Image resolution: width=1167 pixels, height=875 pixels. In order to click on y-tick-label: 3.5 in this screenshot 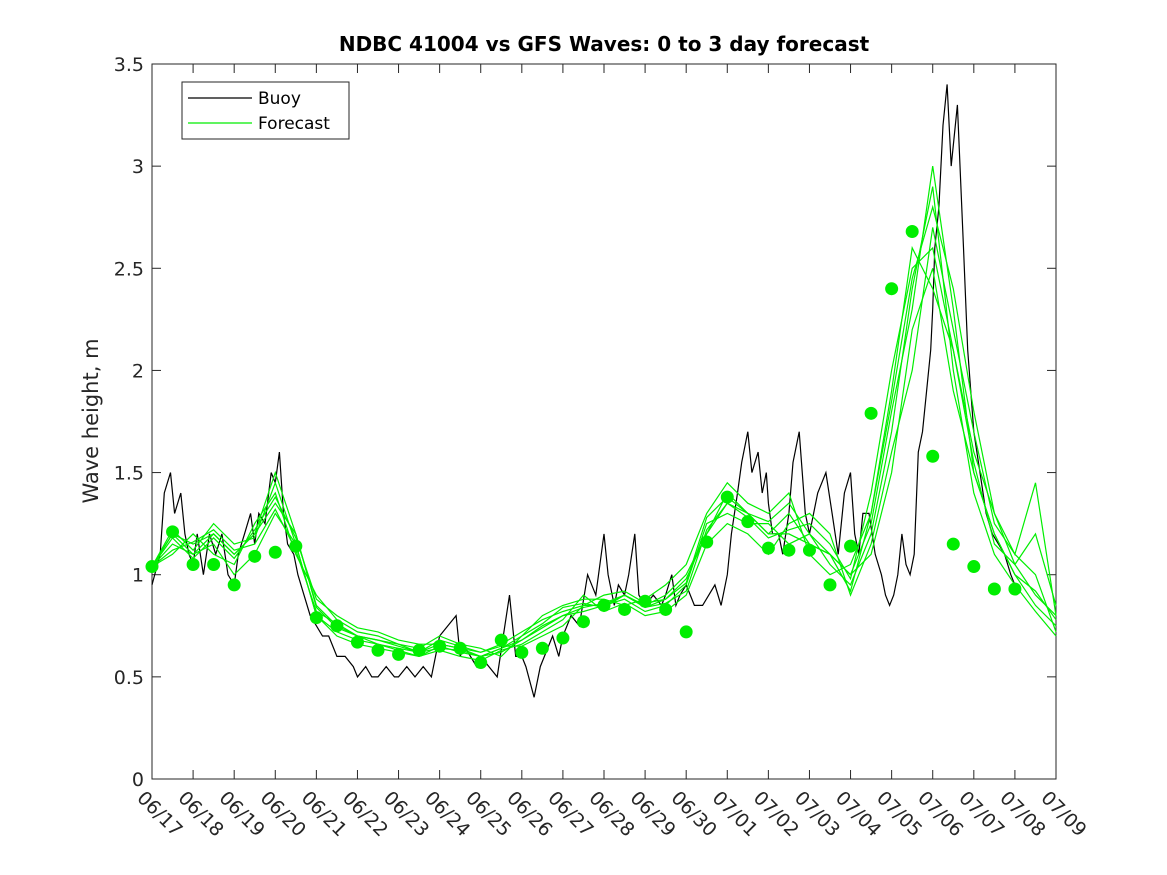, I will do `click(129, 65)`.